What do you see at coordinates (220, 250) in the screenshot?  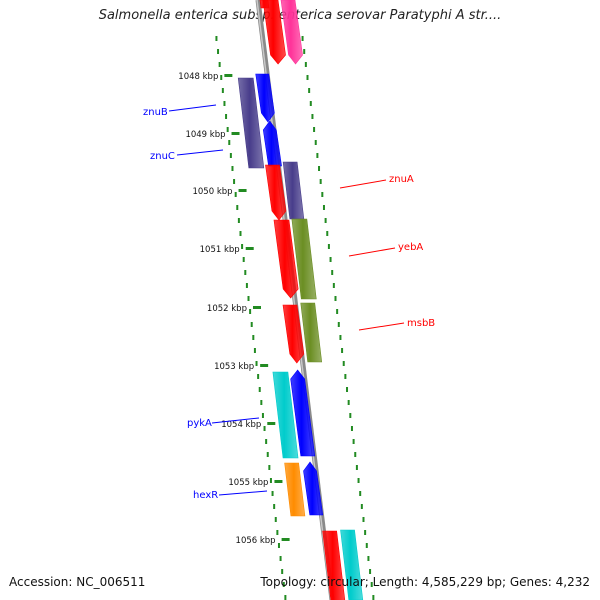 I see `tick-label: 1051 kbp` at bounding box center [220, 250].